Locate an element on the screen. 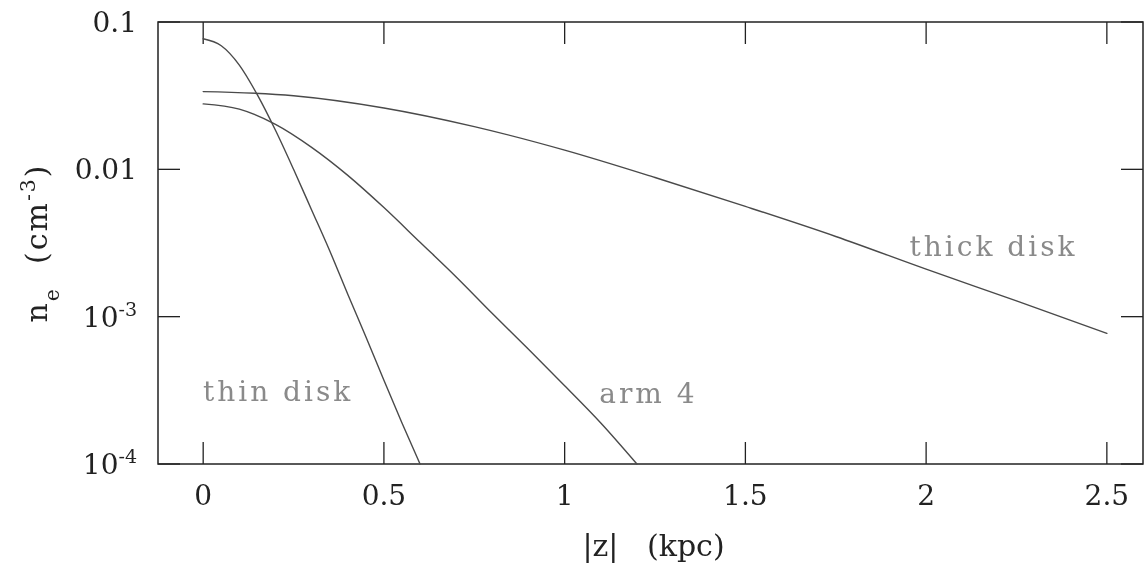 The image size is (1146, 567). y-tick-label: 10$^{-4}$ is located at coordinates (109, 463).